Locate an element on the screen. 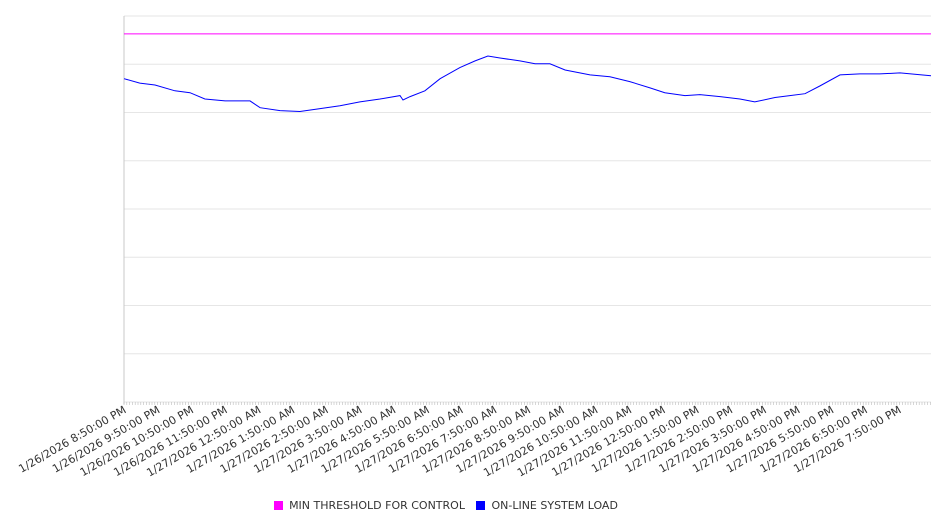  legend-label: ON-LINE SYSTEM LOAD is located at coordinates (554, 505).